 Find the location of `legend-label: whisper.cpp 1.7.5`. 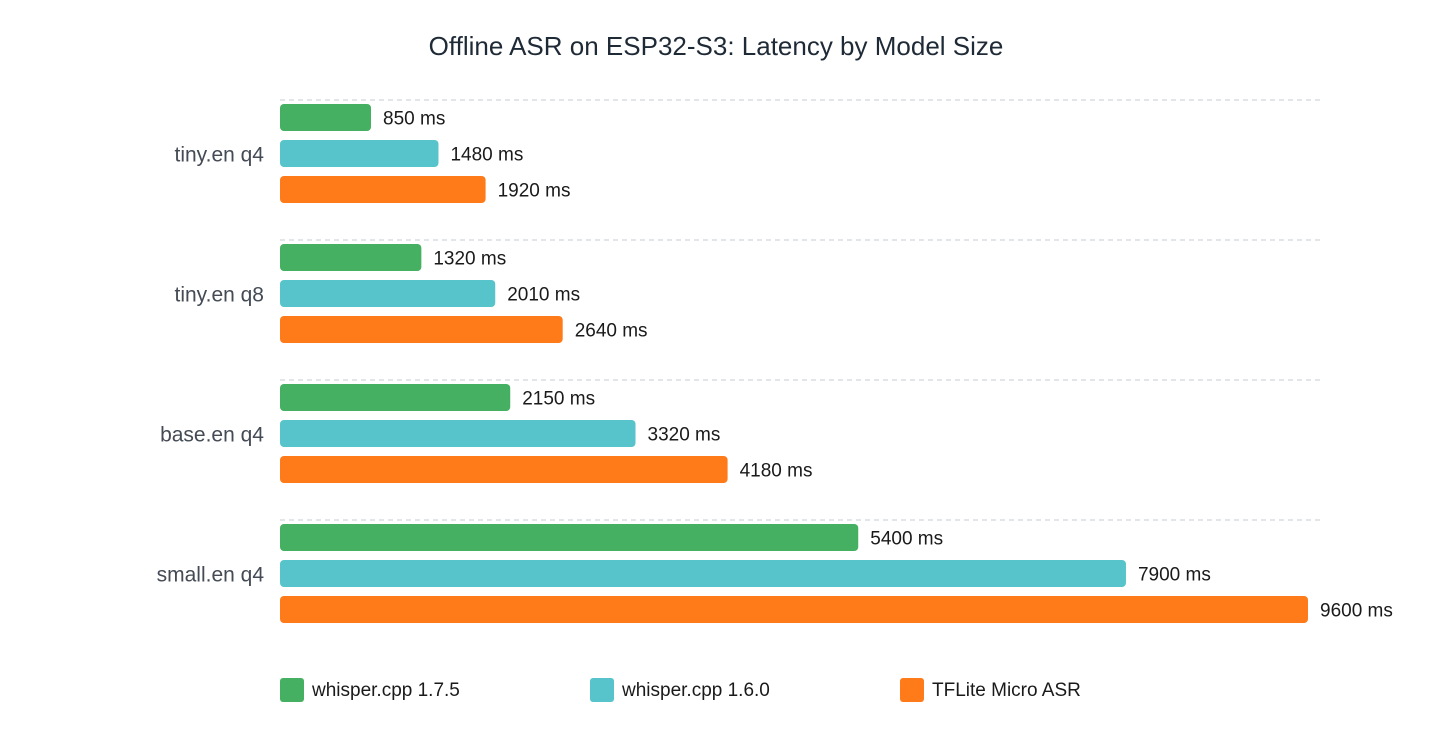

legend-label: whisper.cpp 1.7.5 is located at coordinates (385, 690).